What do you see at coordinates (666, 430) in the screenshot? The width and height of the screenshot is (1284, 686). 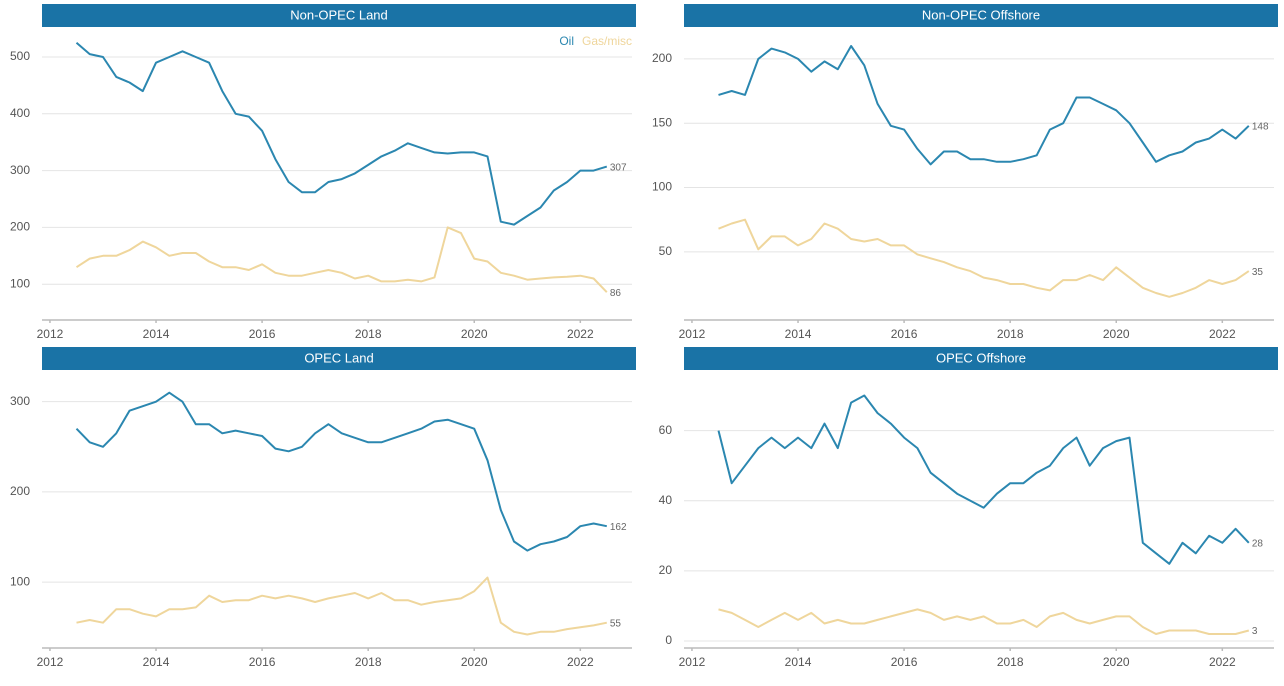 I see `y-tick-label: 60` at bounding box center [666, 430].